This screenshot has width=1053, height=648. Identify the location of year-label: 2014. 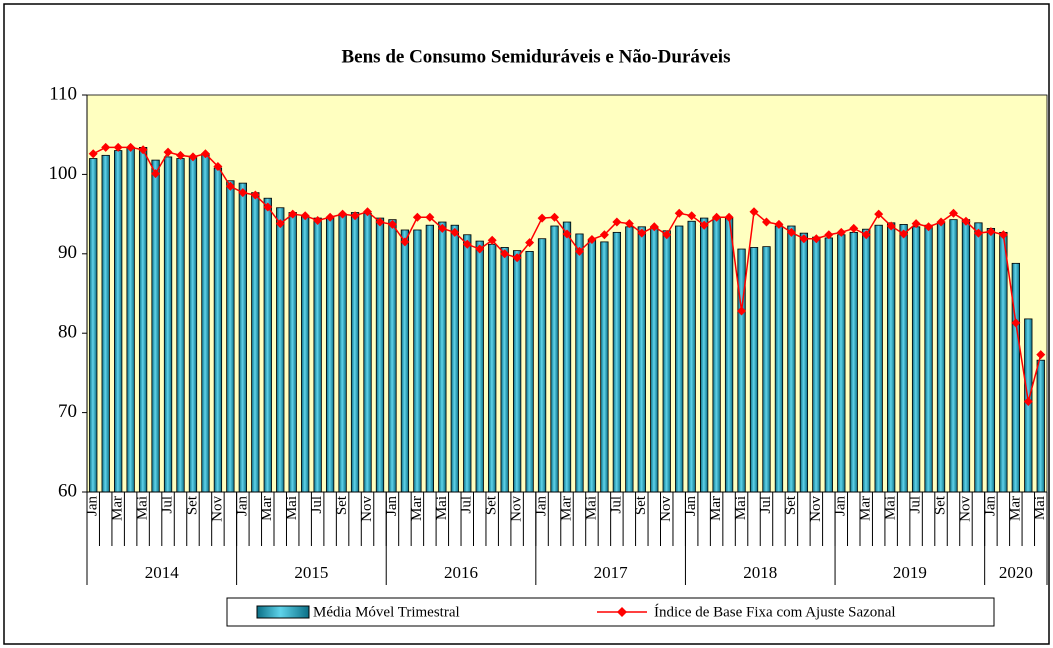
(162, 572).